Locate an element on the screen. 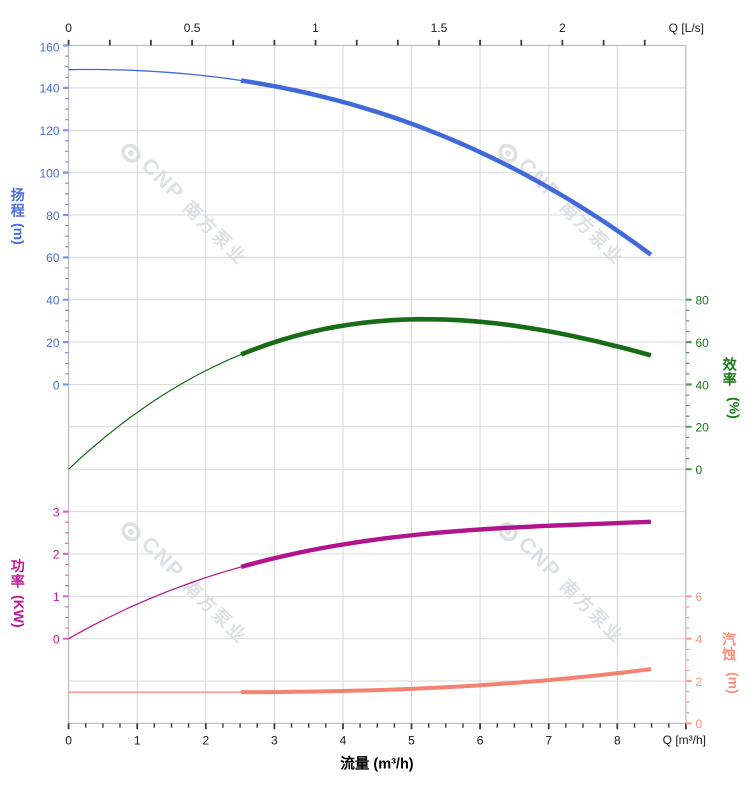 Image resolution: width=752 pixels, height=802 pixels. svg-text: 5 is located at coordinates (411, 741).